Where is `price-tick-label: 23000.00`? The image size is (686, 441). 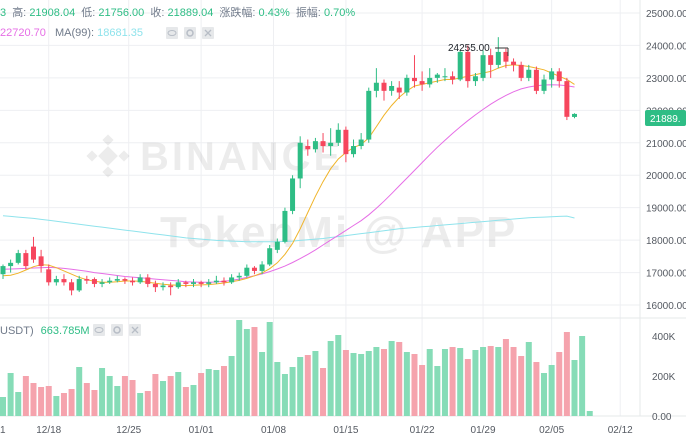 price-tick-label: 23000.00 is located at coordinates (666, 79).